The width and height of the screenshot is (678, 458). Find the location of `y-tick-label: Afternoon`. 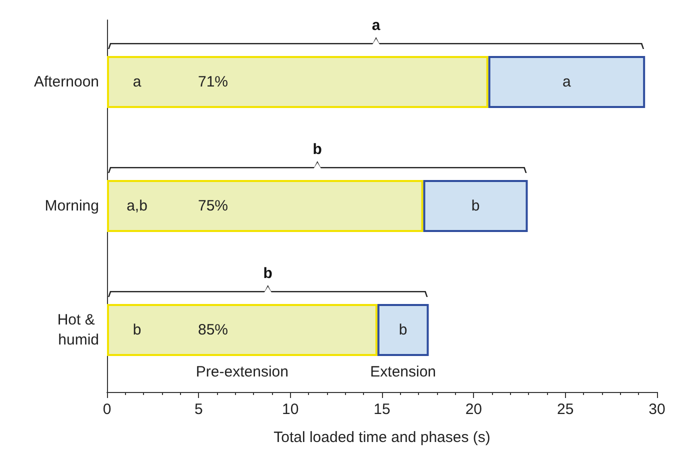

y-tick-label: Afternoon is located at coordinates (66, 82).